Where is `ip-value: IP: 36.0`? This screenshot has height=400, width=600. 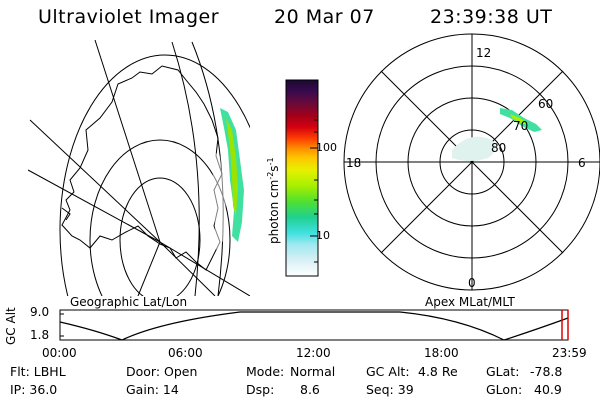 ip-value: IP: 36.0 is located at coordinates (34, 389).